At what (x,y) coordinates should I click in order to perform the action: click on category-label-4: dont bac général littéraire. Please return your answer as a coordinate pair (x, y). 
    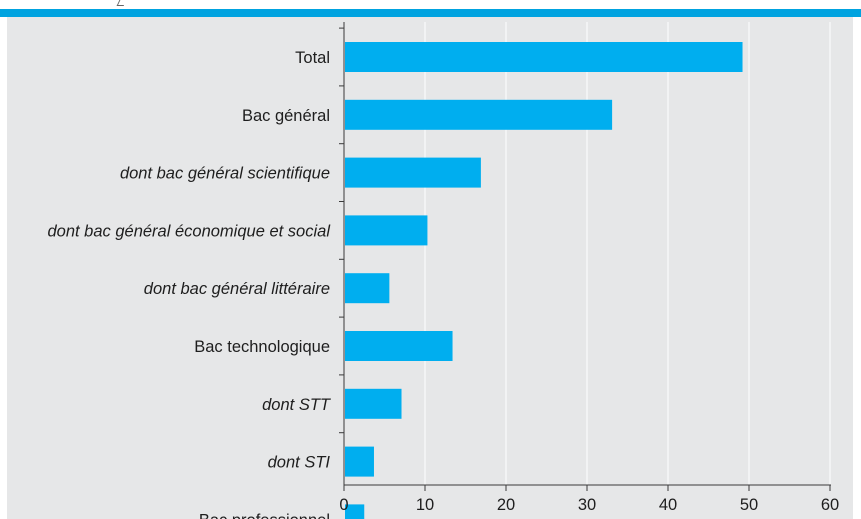
    Looking at the image, I should click on (237, 289).